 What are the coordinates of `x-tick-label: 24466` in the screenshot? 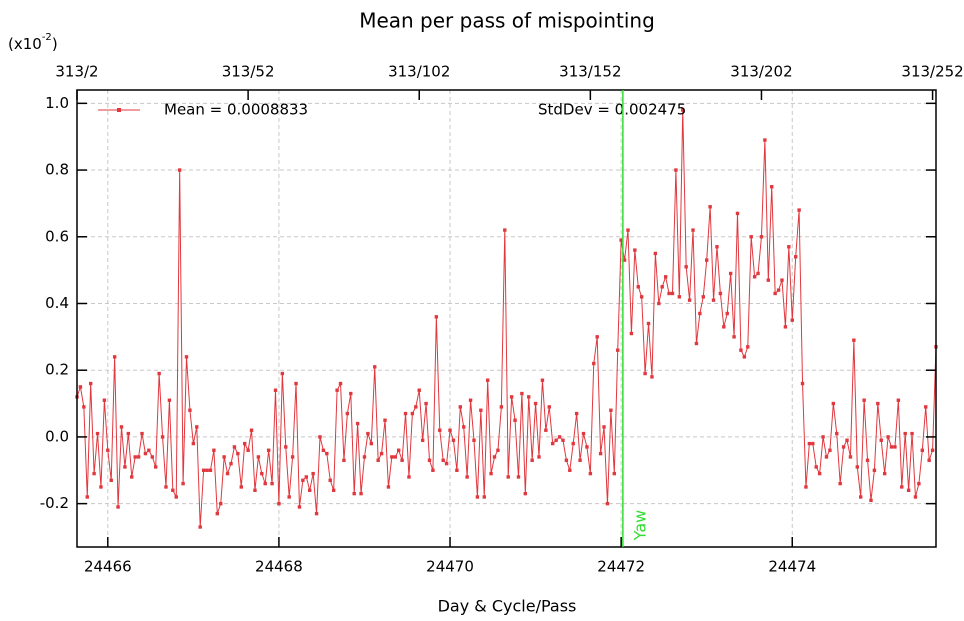 It's located at (108, 567).